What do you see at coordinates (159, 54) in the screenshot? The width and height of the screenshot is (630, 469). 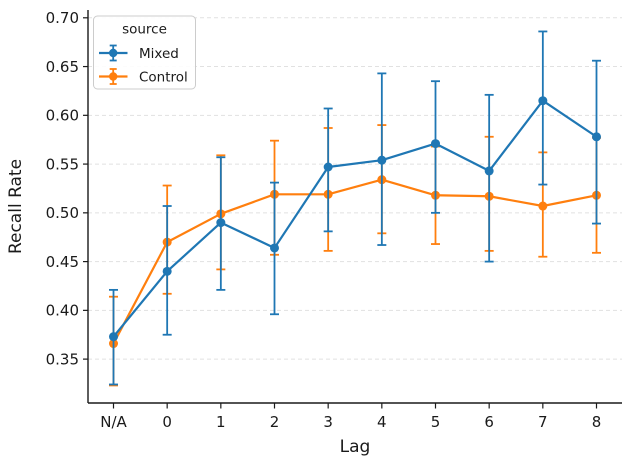 I see `legend-entry-label: Mixed` at bounding box center [159, 54].